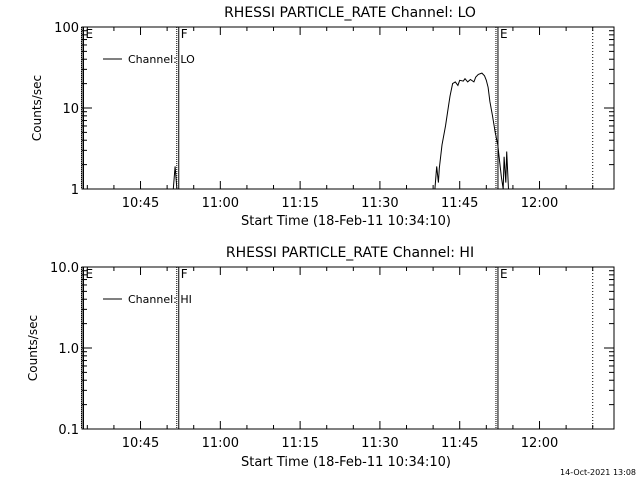 Image resolution: width=640 pixels, height=485 pixels. What do you see at coordinates (68, 430) in the screenshot?
I see `y-tick-label: 0.1` at bounding box center [68, 430].